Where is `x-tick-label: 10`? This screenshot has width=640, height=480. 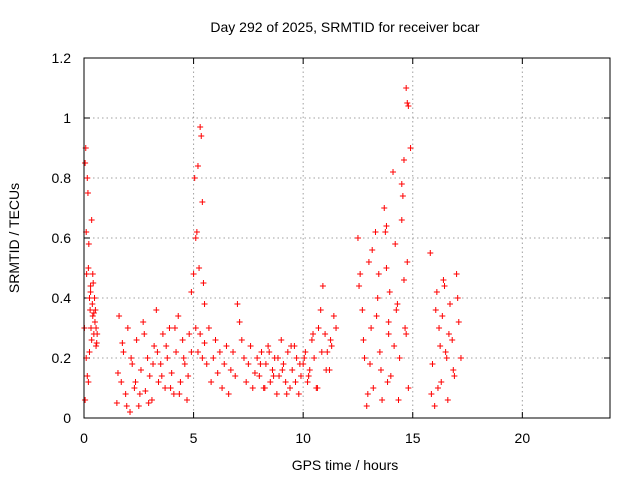 x-tick-label: 10 is located at coordinates (303, 438).